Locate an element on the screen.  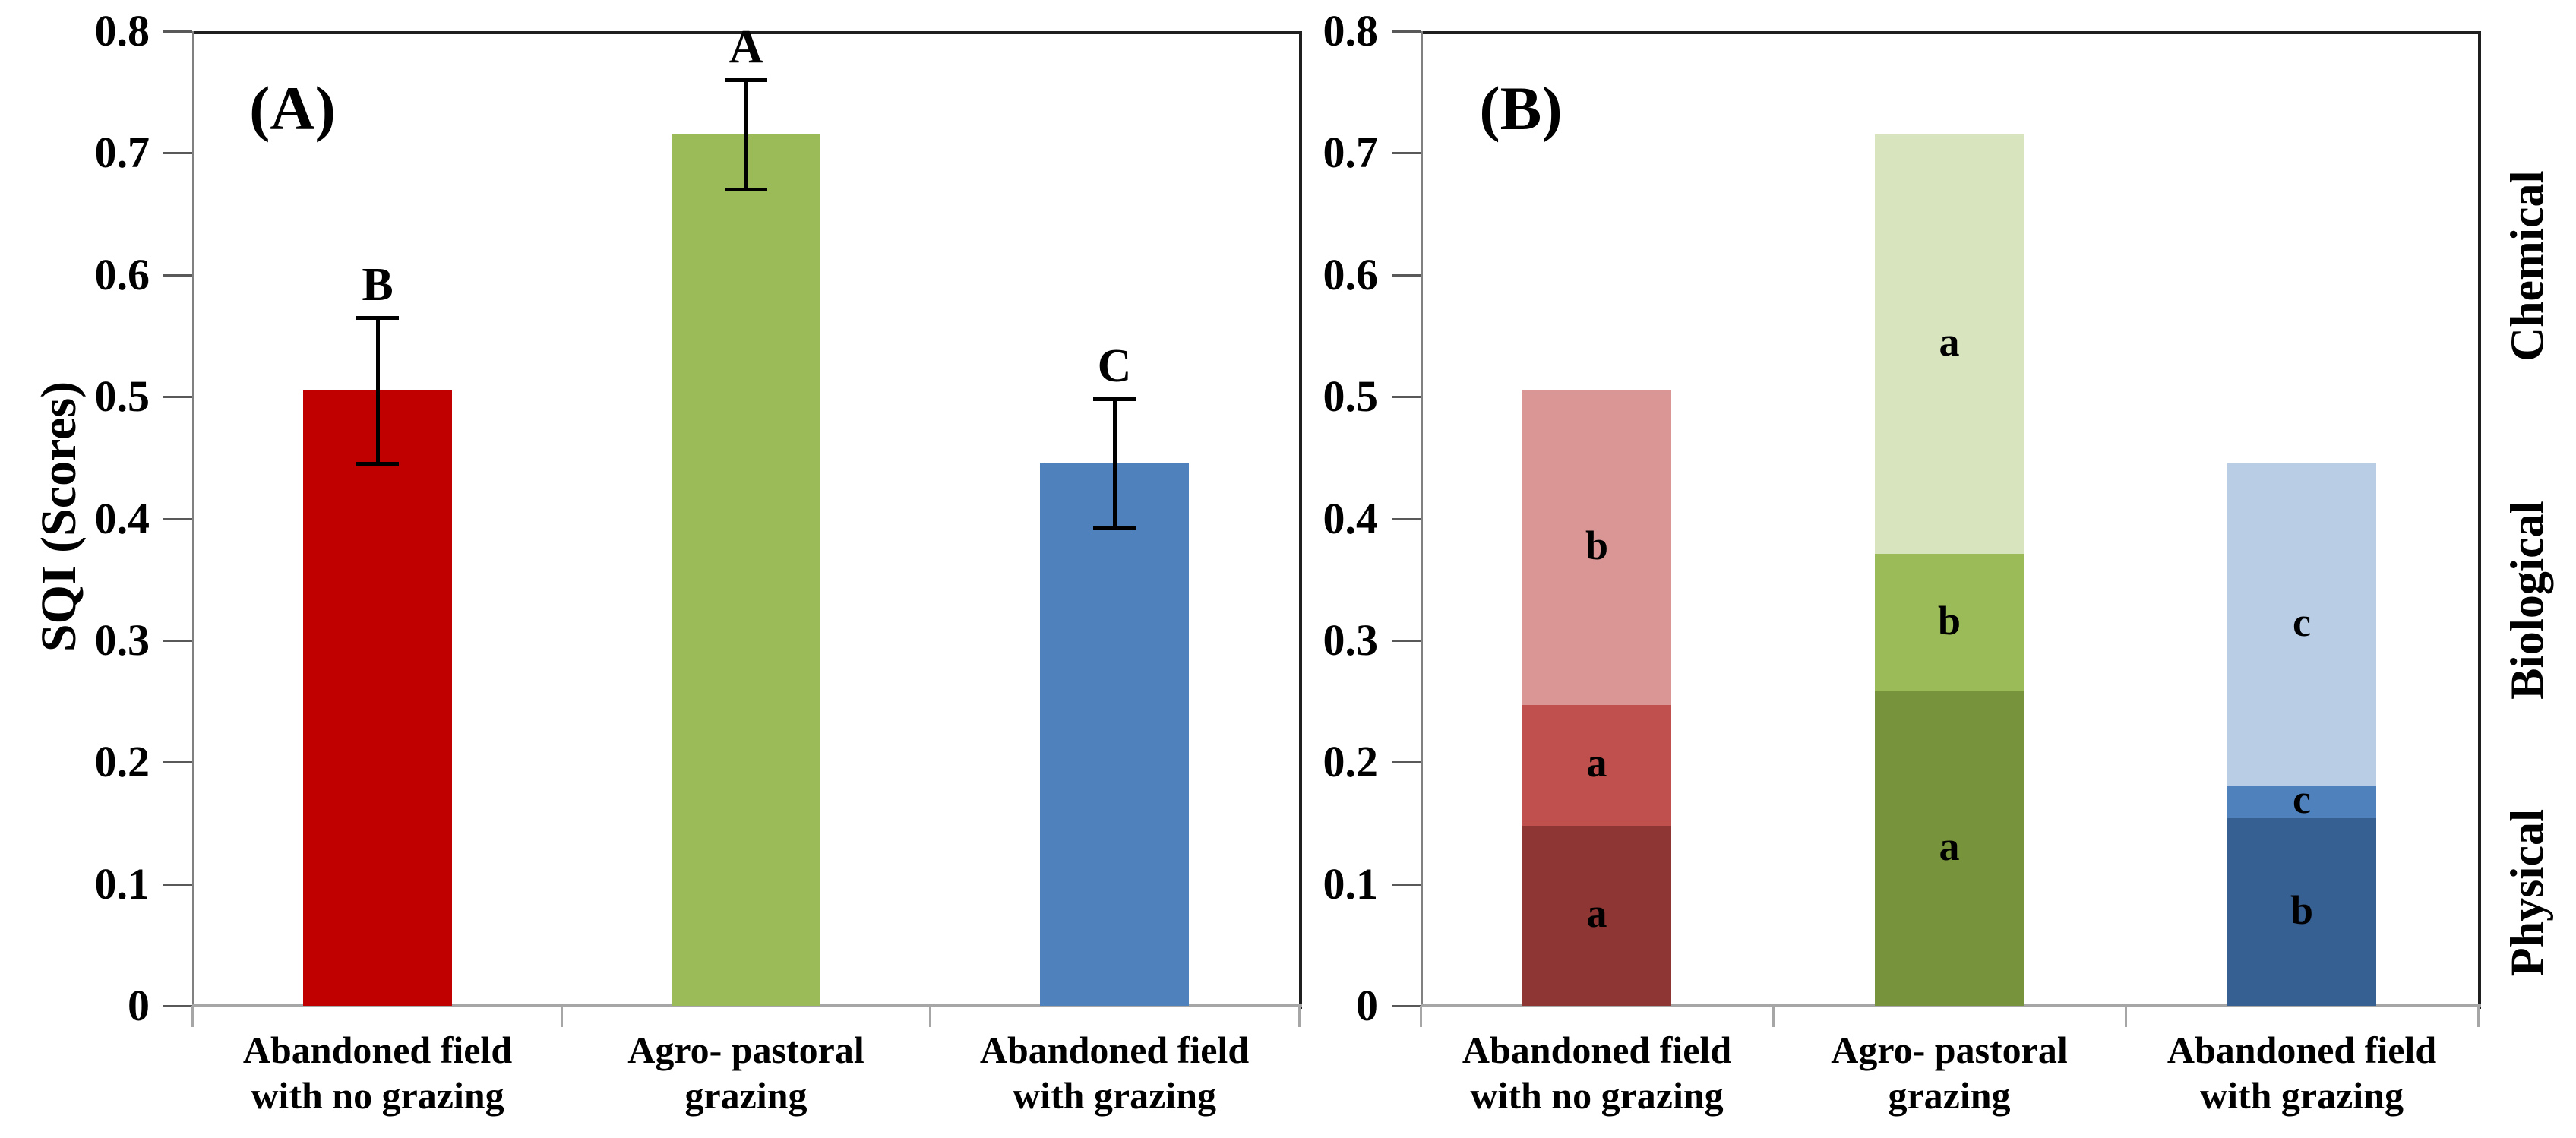
panel-title: (B) is located at coordinates (1521, 108).